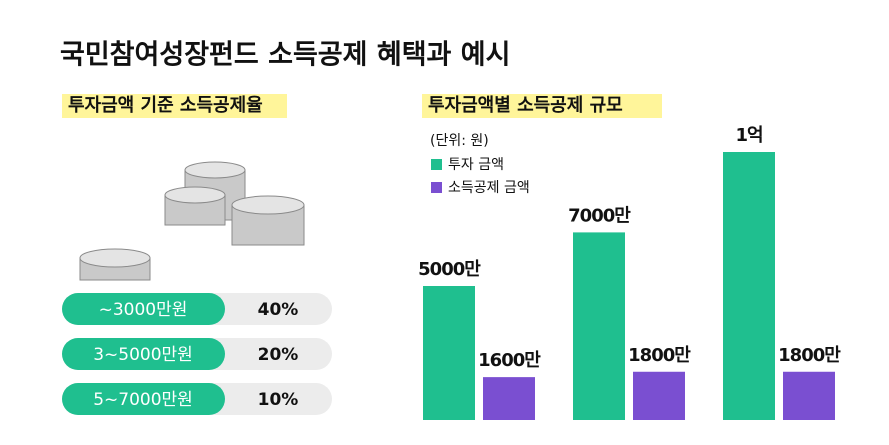  I want to click on range-label: 5~7000만원, so click(143, 400).